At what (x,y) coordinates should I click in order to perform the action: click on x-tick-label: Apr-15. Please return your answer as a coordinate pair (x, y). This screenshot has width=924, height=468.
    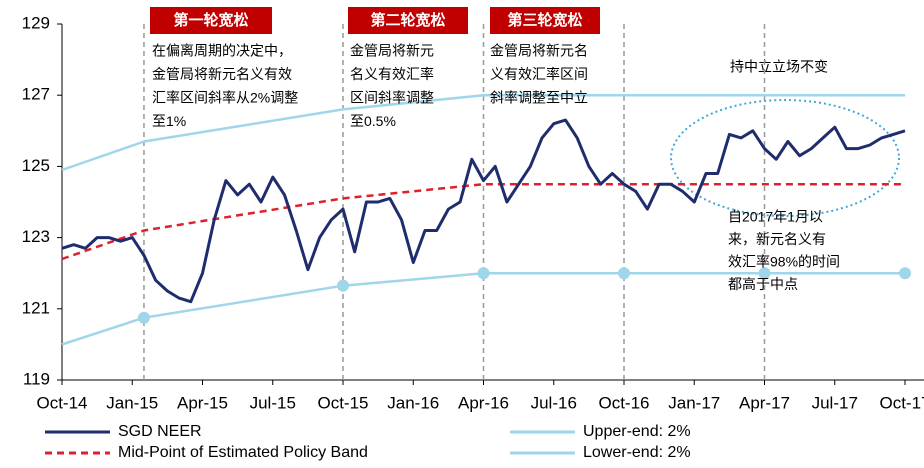
    Looking at the image, I should click on (202, 402).